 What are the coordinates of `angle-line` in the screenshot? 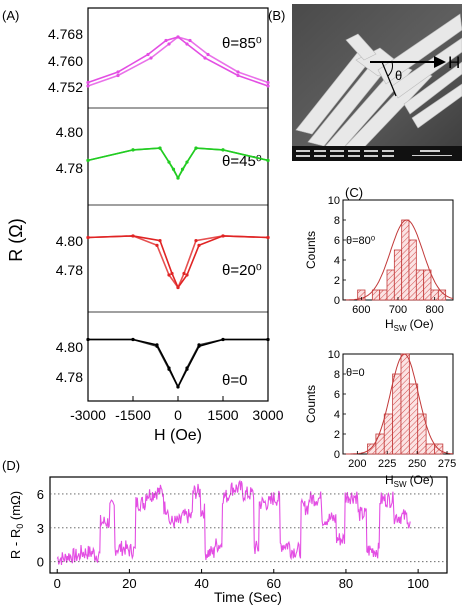 It's located at (389, 79).